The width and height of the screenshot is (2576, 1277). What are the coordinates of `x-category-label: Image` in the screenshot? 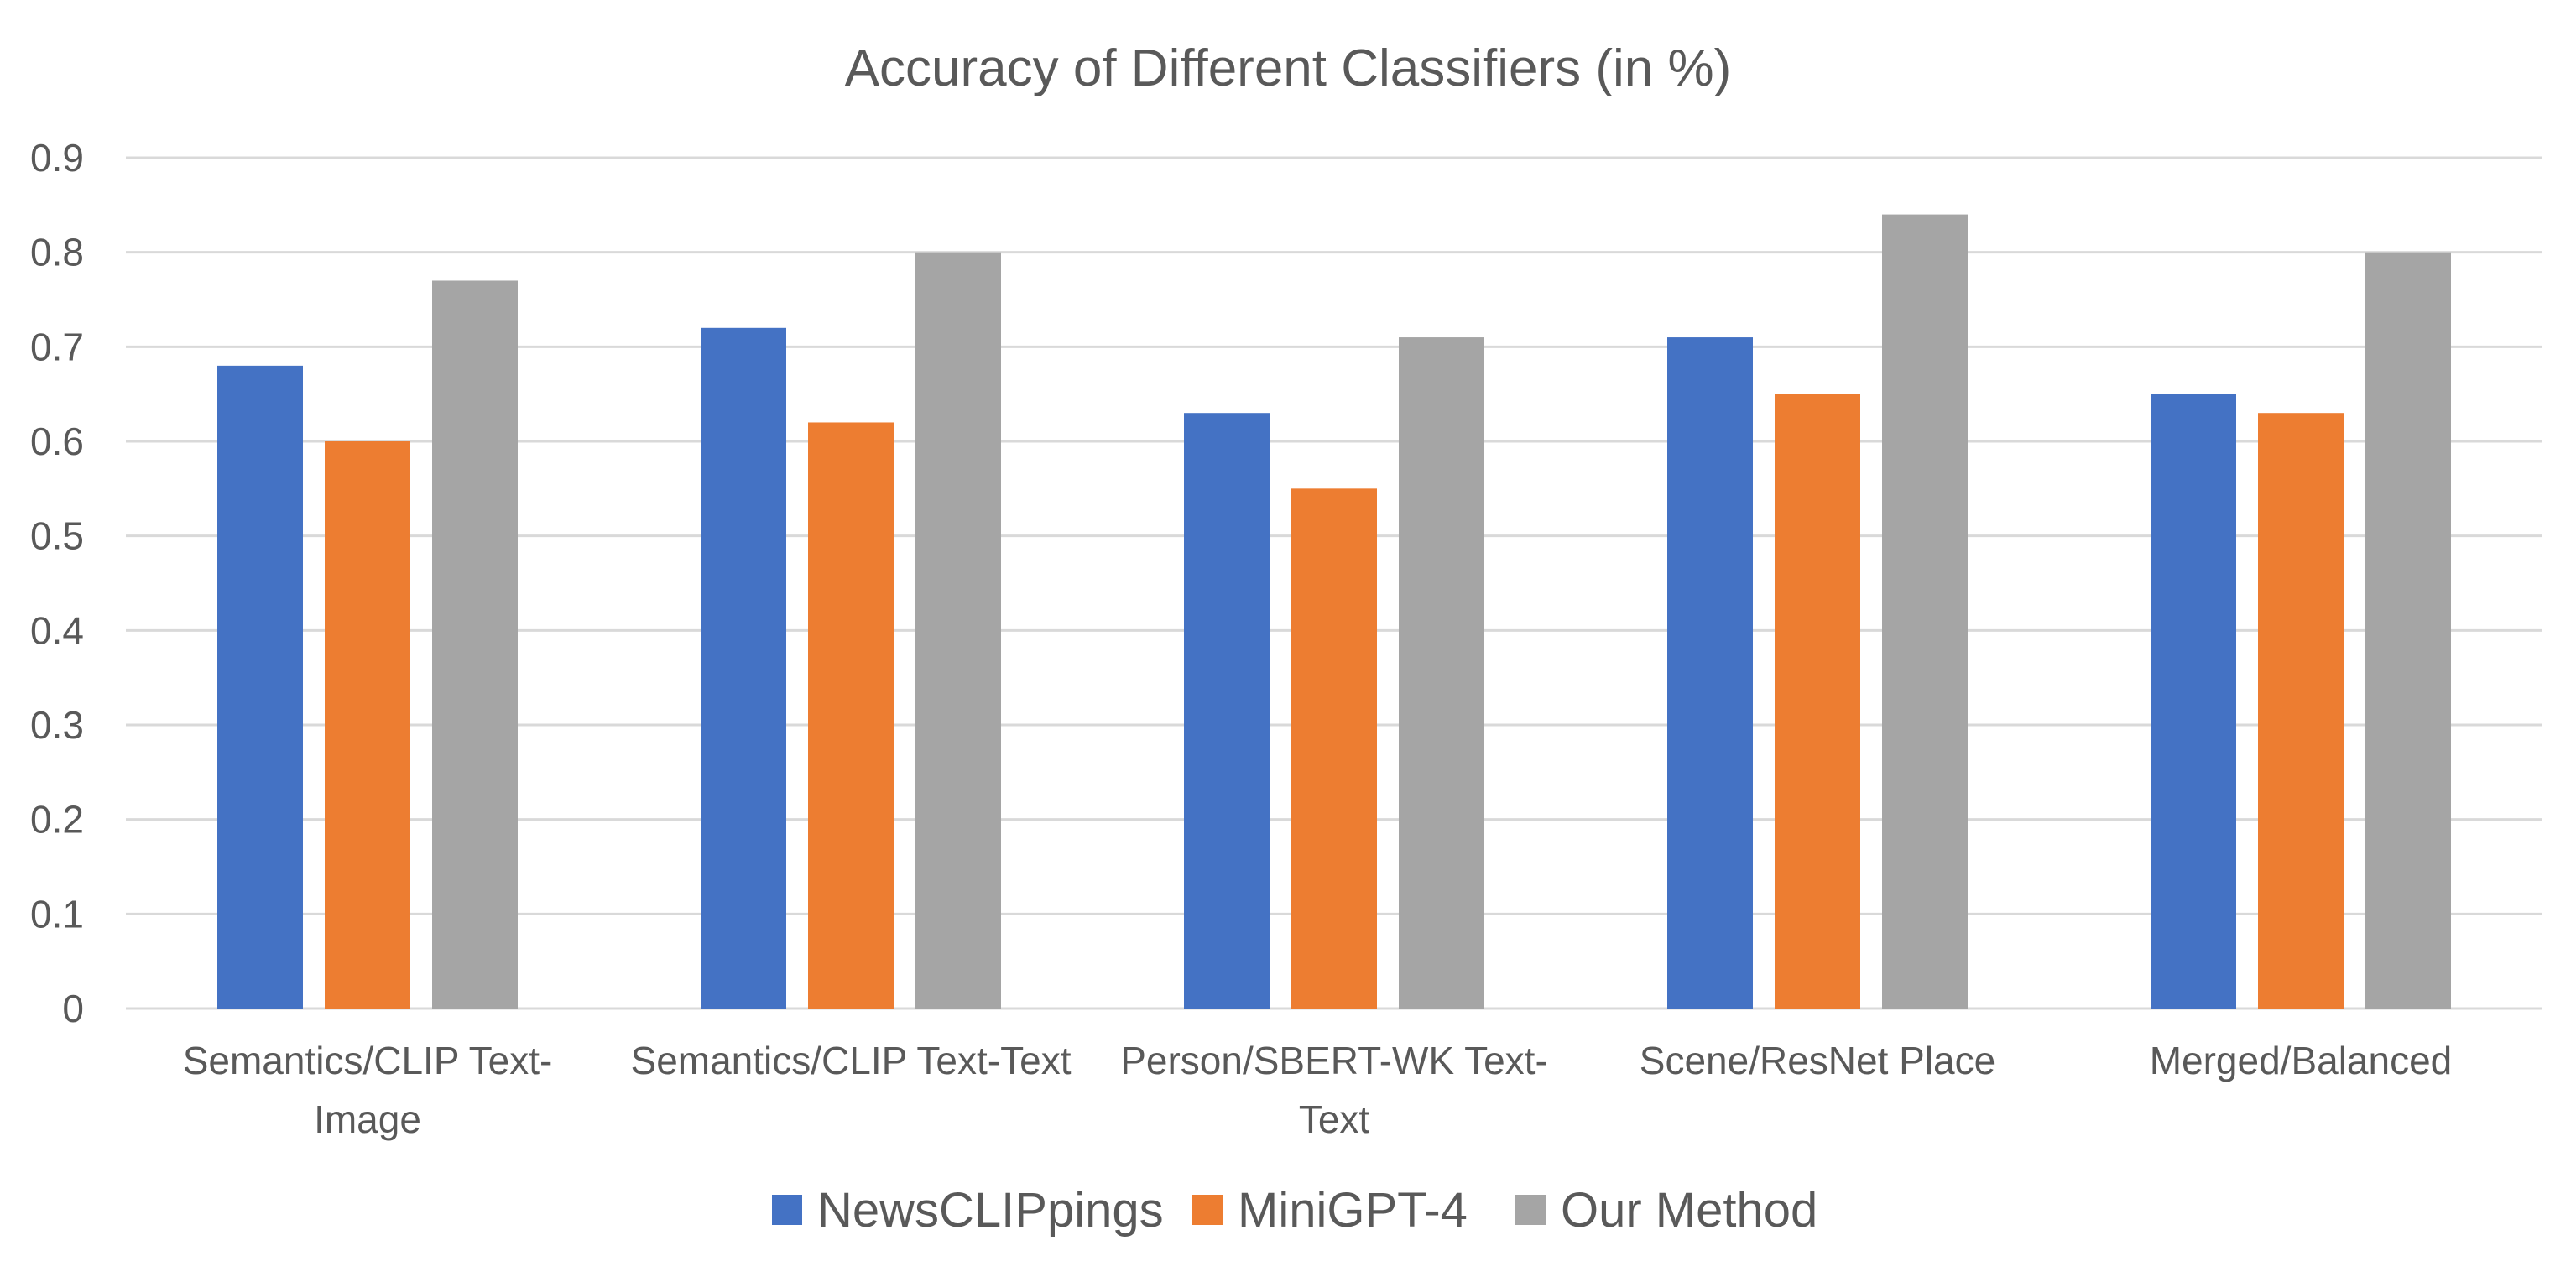 It's located at (367, 1119).